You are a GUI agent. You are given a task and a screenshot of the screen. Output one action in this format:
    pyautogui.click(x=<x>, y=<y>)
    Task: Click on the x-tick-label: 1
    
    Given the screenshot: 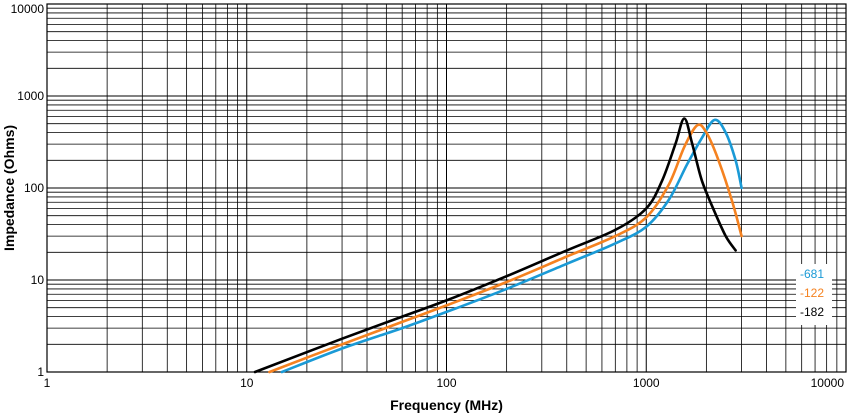 What is the action you would take?
    pyautogui.click(x=47, y=383)
    